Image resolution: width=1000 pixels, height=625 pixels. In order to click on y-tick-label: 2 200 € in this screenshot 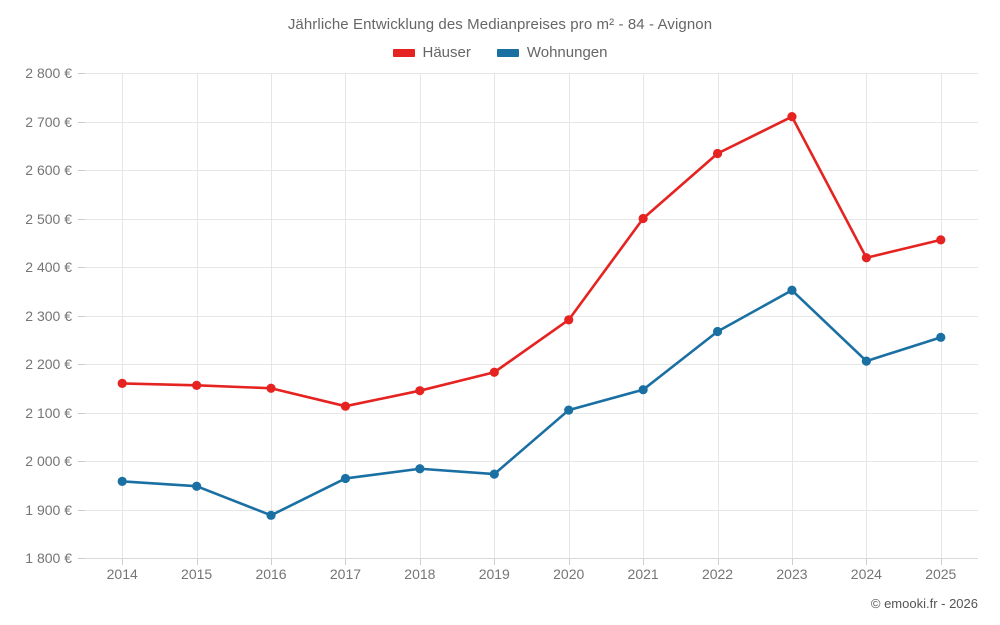, I will do `click(48, 364)`.